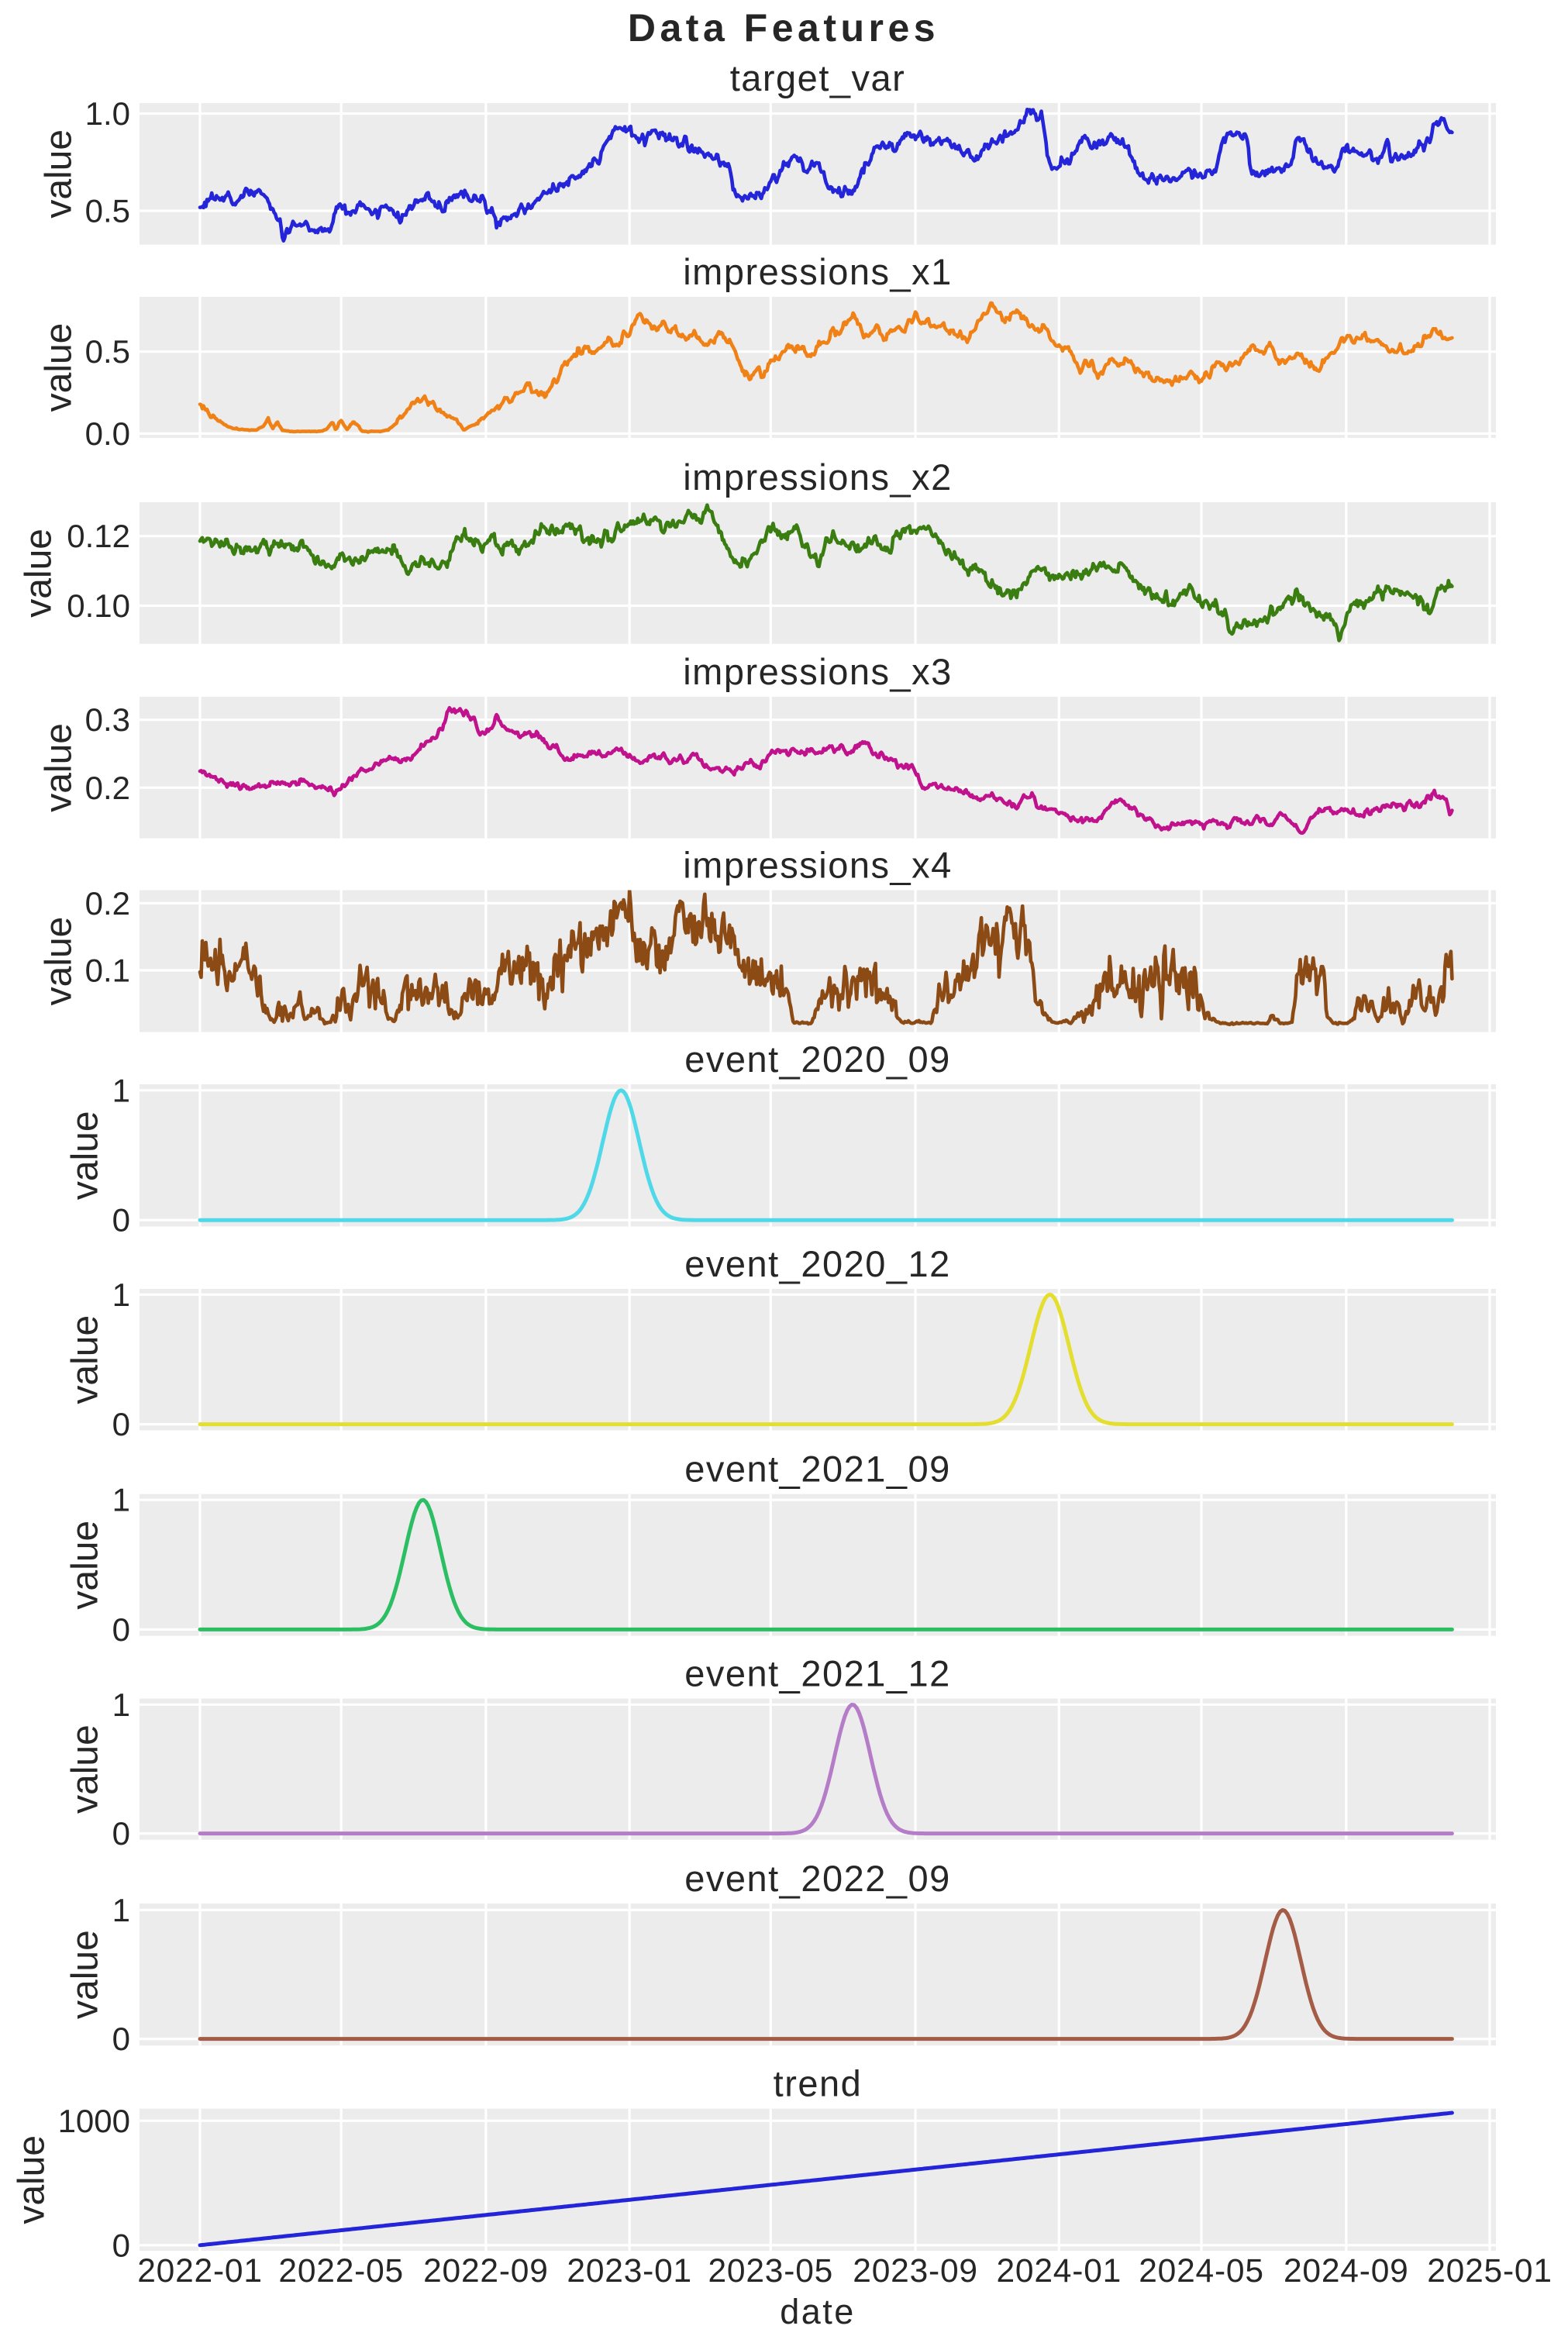 The height and width of the screenshot is (2343, 1568). Describe the element at coordinates (817, 1263) in the screenshot. I see `svg-text: event_2020_12` at that location.